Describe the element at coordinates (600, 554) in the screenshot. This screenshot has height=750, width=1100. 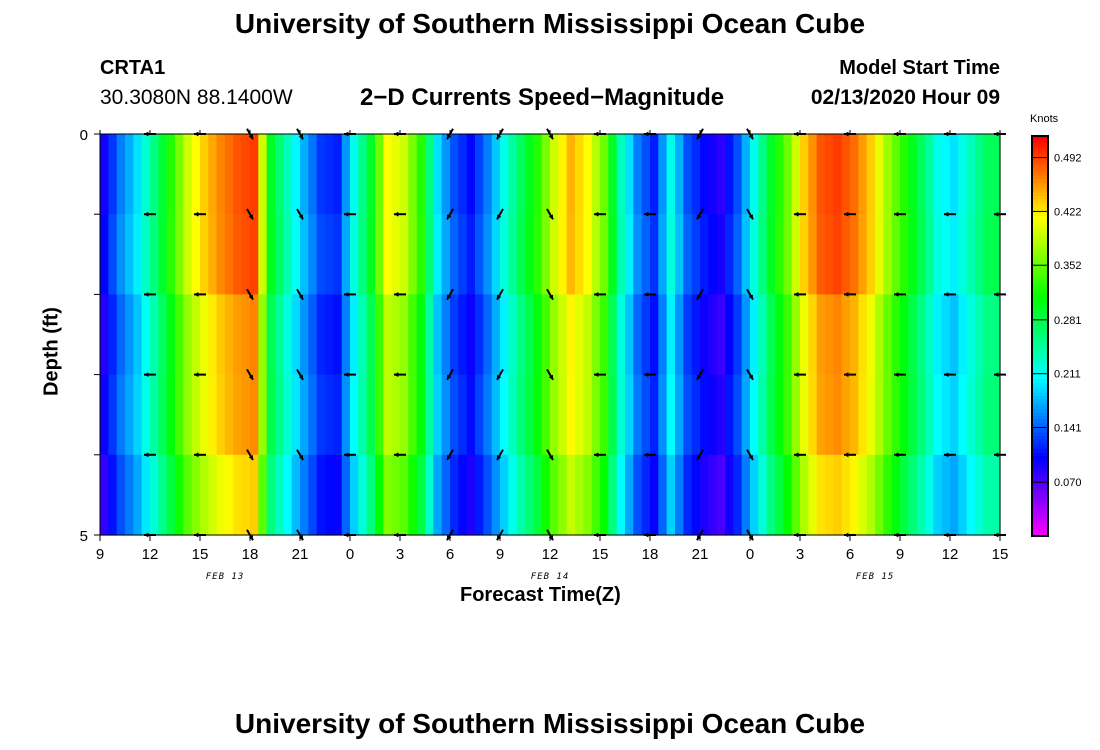
I see `x-tick-label: 15` at that location.